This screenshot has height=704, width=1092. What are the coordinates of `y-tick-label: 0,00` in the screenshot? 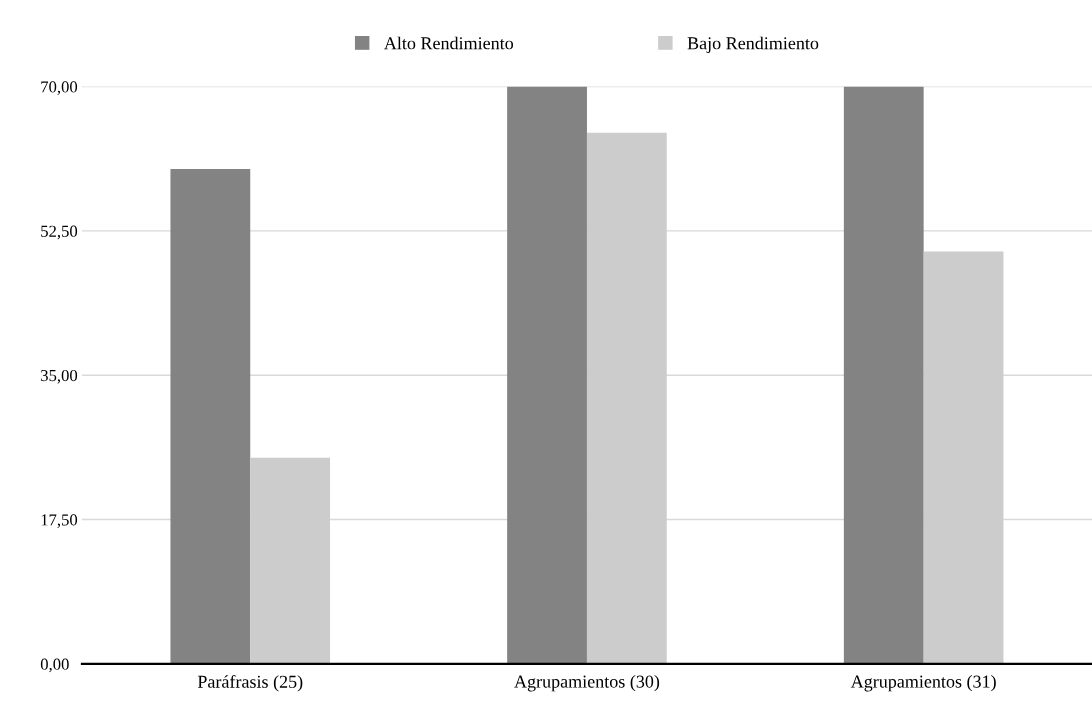 It's located at (54, 665).